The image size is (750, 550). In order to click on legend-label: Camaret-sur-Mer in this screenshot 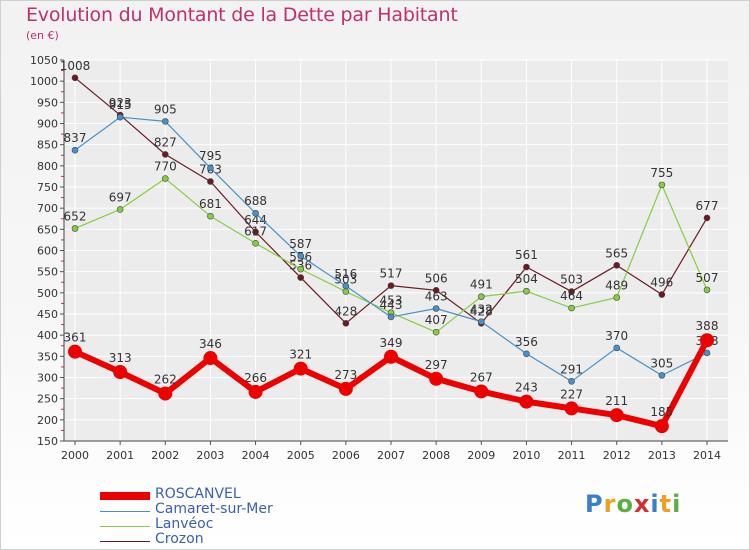, I will do `click(214, 509)`.